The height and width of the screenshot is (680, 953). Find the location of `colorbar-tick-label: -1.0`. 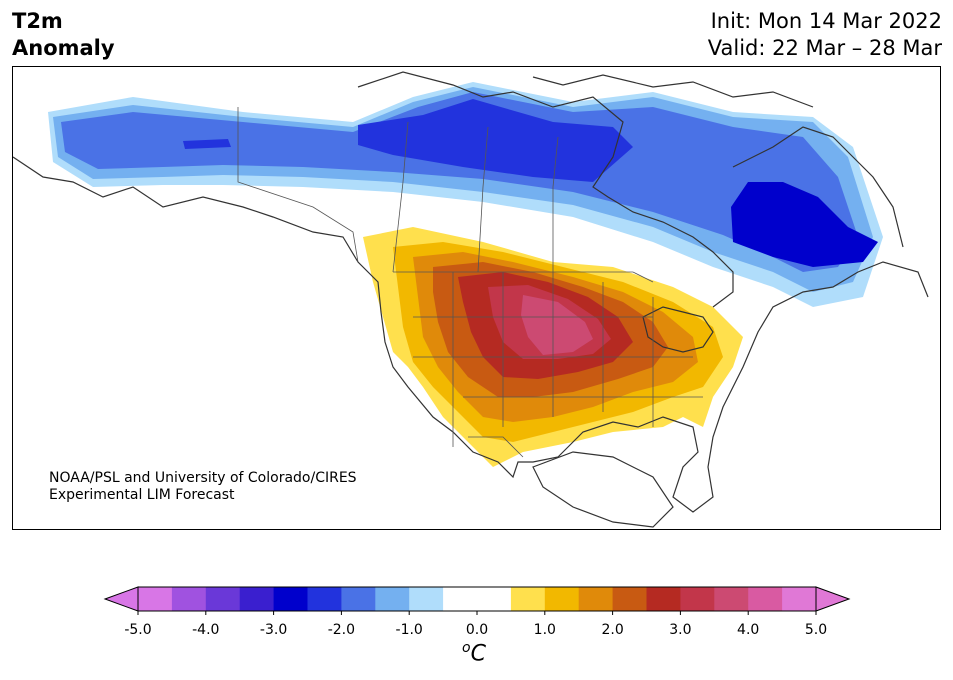

colorbar-tick-label: -1.0 is located at coordinates (409, 630).